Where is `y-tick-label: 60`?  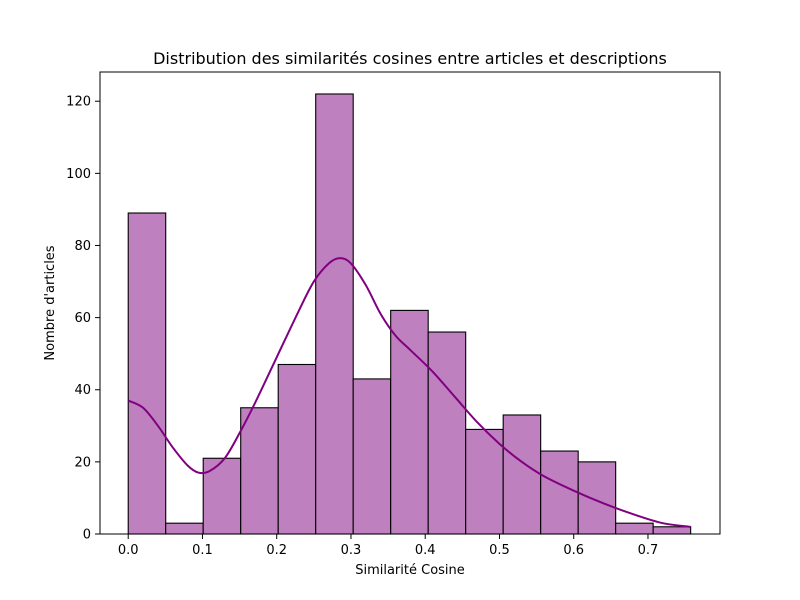
y-tick-label: 60 is located at coordinates (82, 318).